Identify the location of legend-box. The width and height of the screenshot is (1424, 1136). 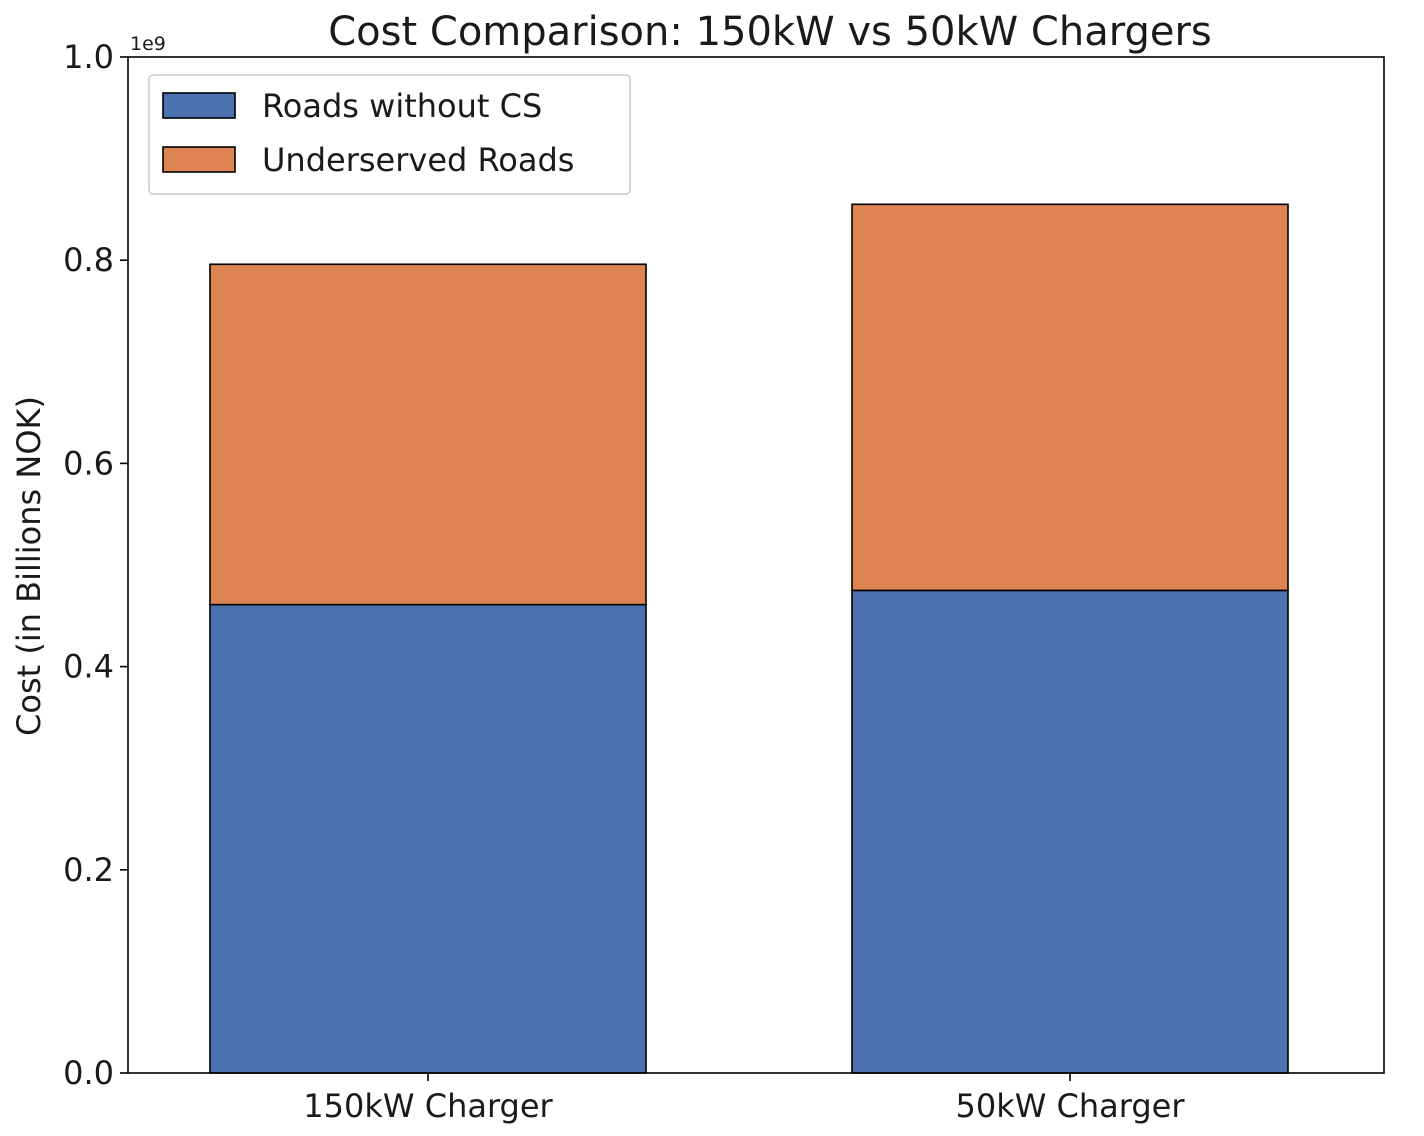
(389, 134).